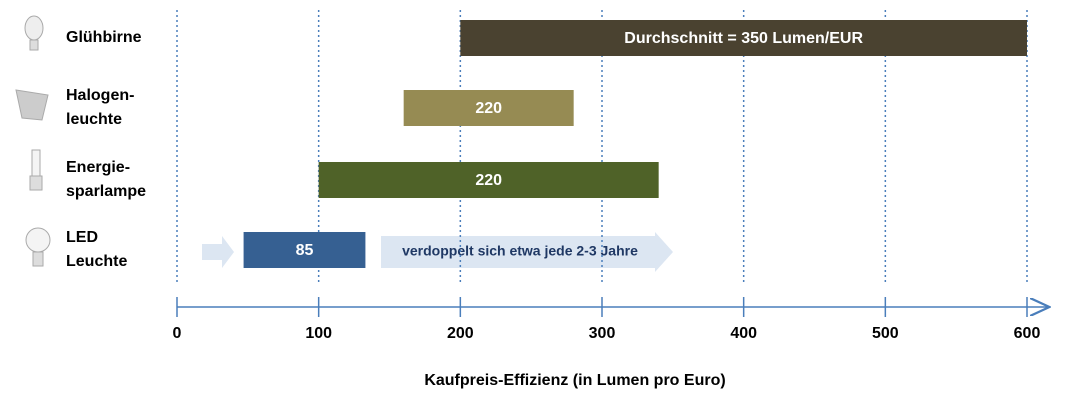  Describe the element at coordinates (602, 333) in the screenshot. I see `x-tick-label: 300` at that location.